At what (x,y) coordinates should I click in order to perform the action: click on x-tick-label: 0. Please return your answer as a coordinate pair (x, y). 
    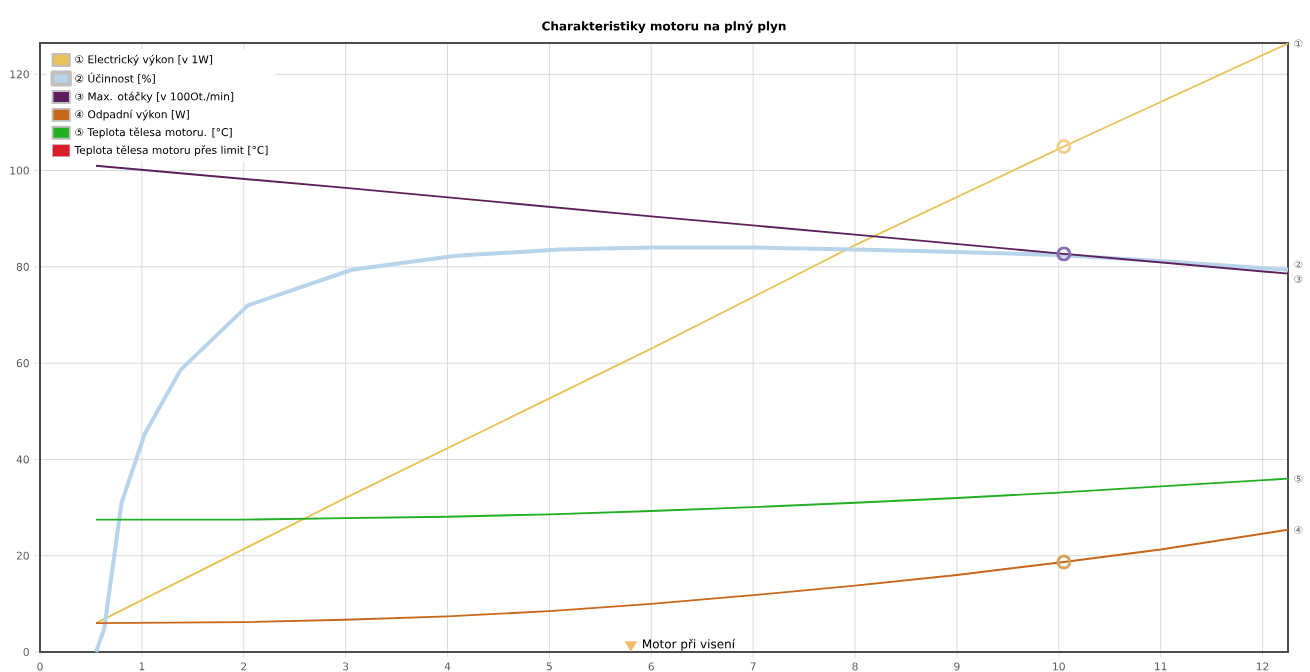
    Looking at the image, I should click on (40, 666).